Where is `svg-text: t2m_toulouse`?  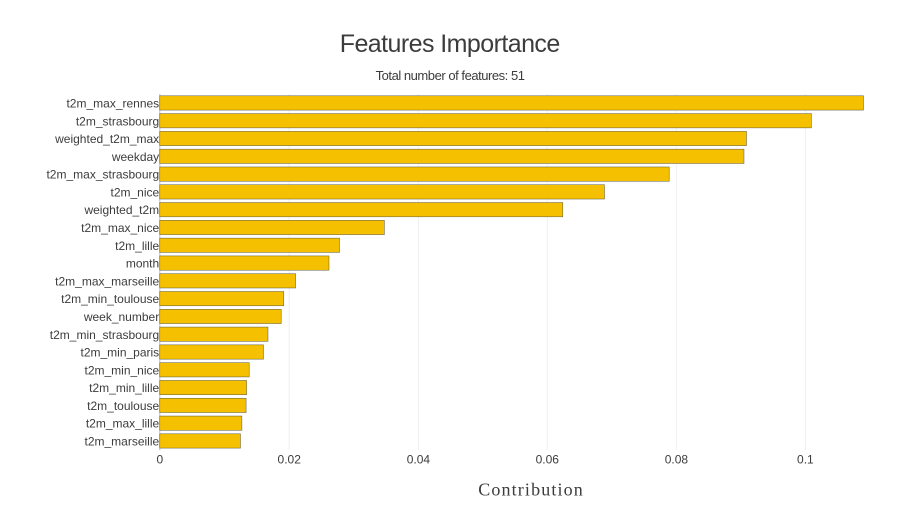
svg-text: t2m_toulouse is located at coordinates (123, 406).